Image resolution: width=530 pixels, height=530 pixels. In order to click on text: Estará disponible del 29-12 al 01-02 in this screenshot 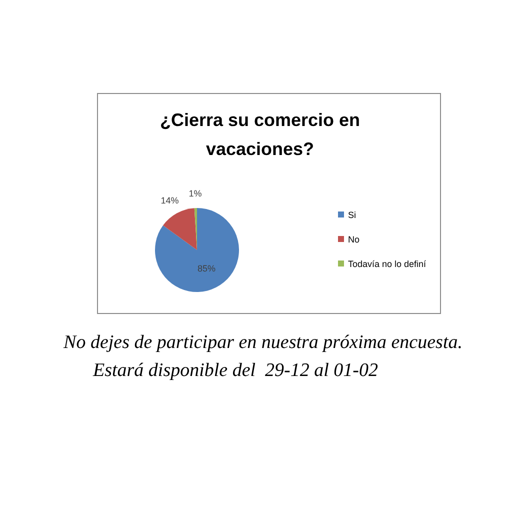, I will do `click(235, 370)`.